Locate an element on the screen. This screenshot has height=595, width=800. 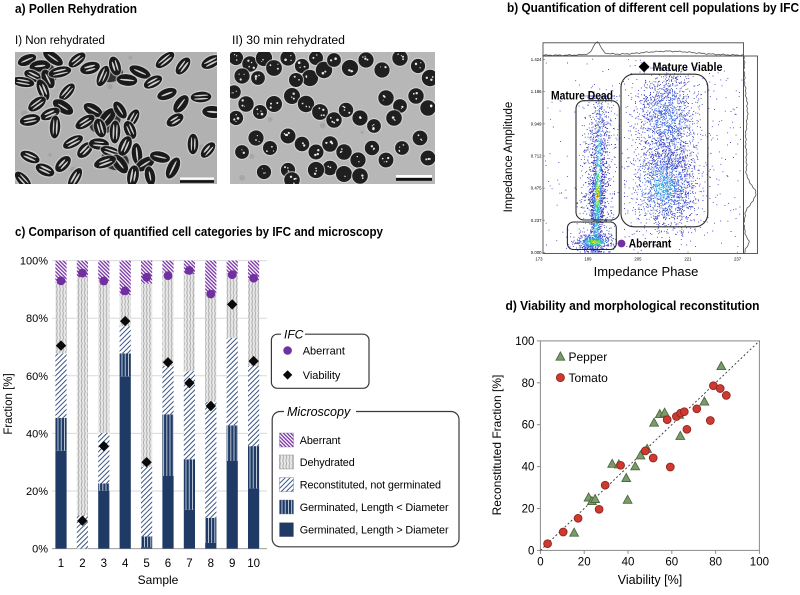
svg-text: I) Non rehydrated is located at coordinates (60, 41).